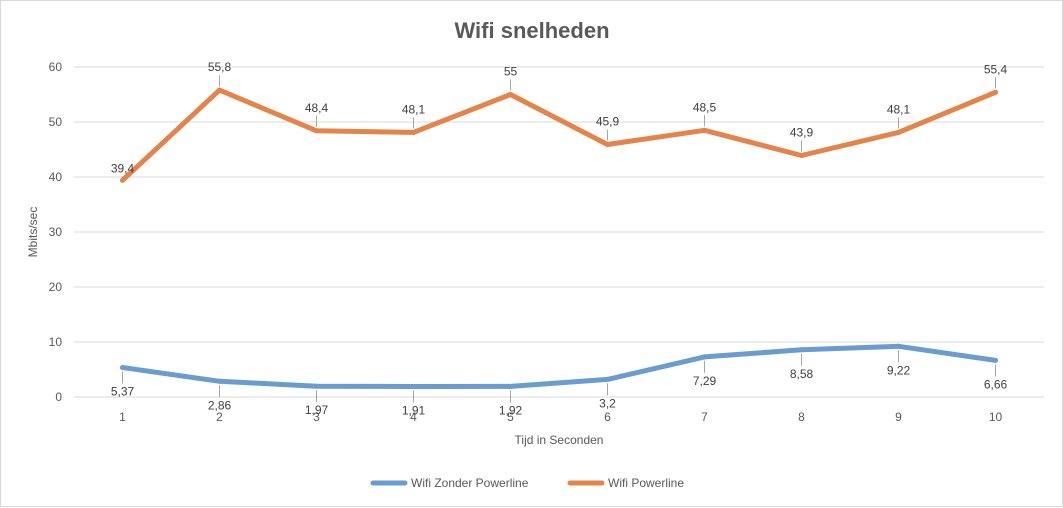 Image resolution: width=1063 pixels, height=508 pixels. I want to click on data-label: 2,86, so click(220, 405).